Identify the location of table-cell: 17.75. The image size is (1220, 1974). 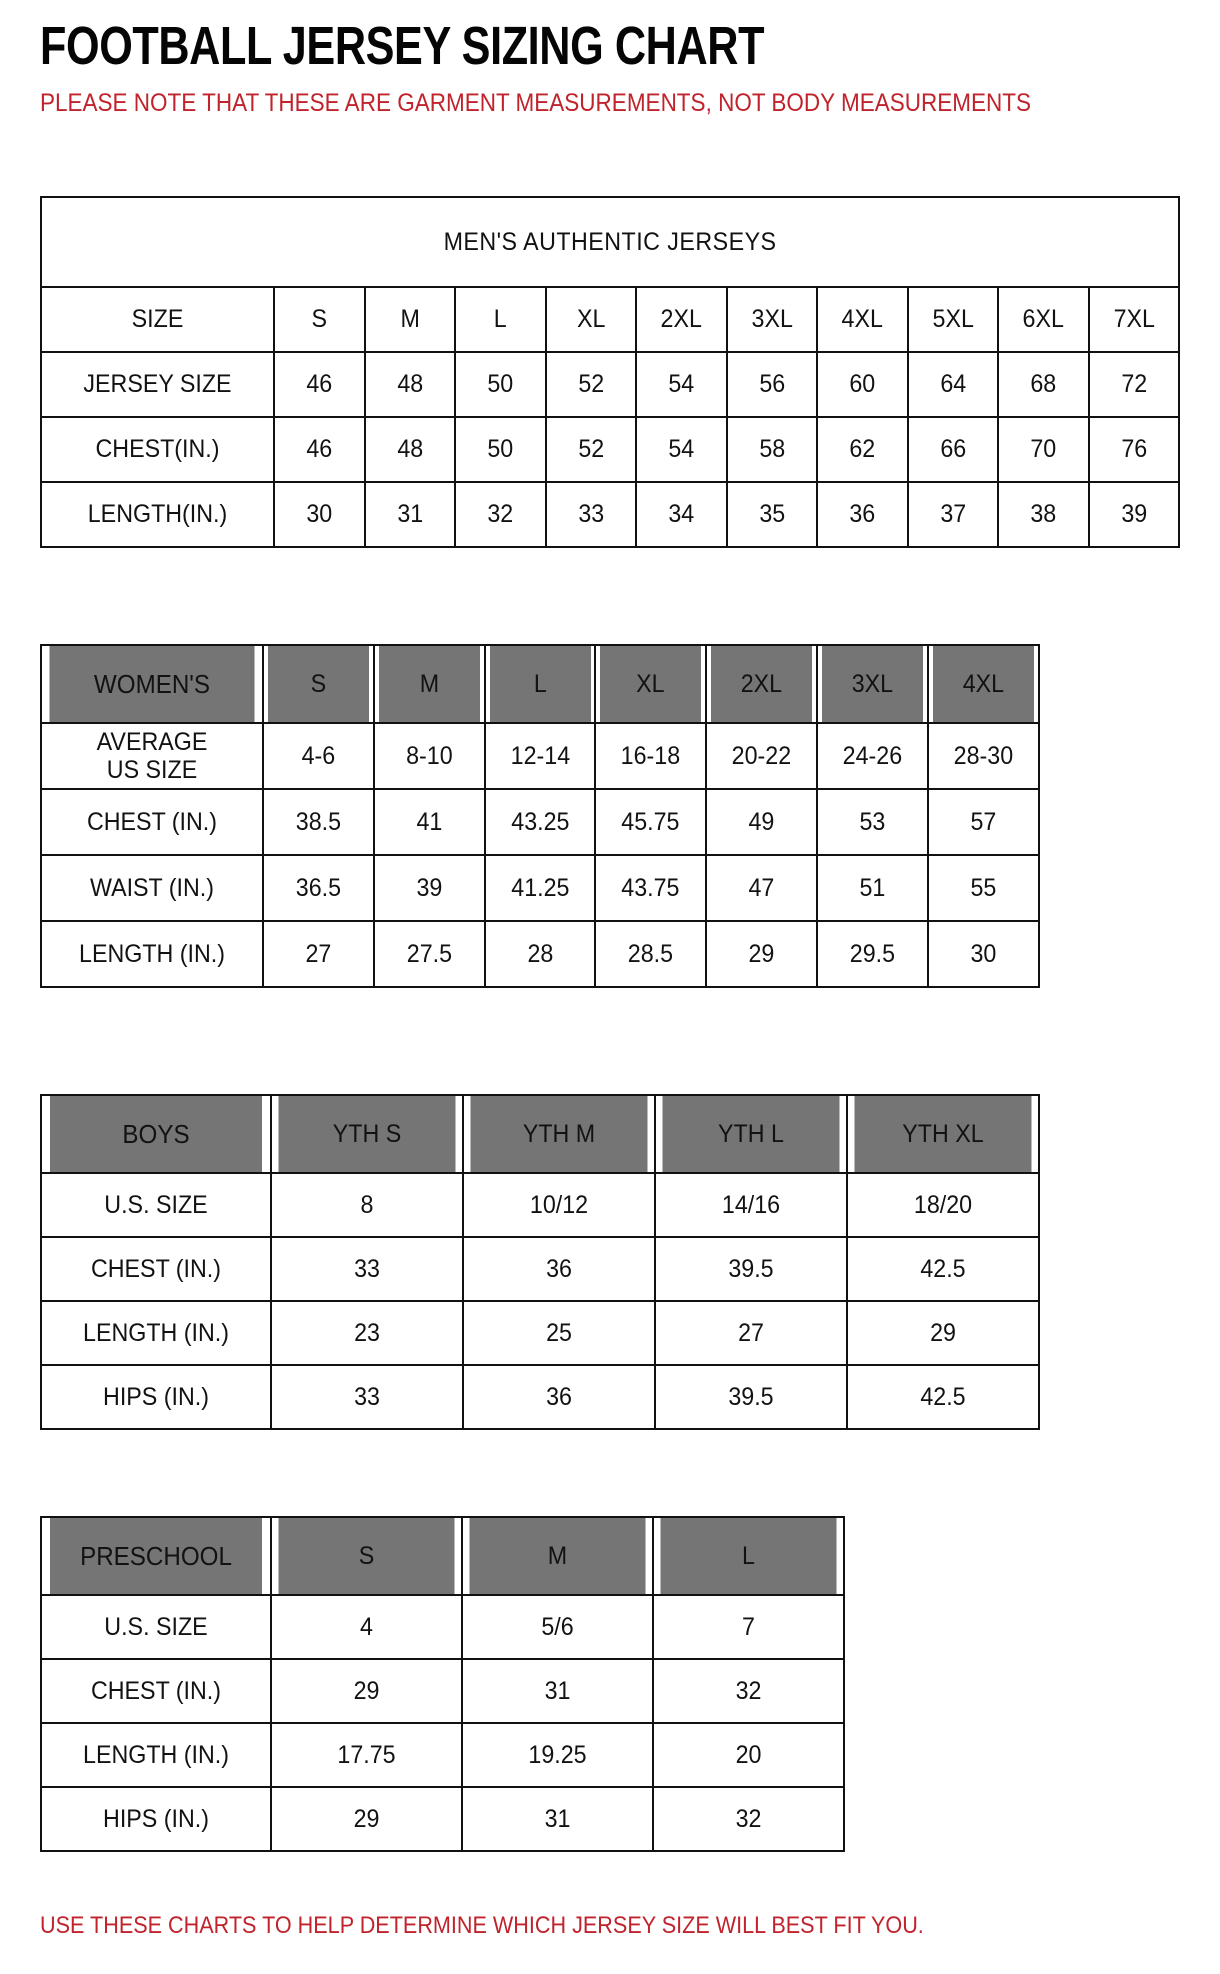
(366, 1755).